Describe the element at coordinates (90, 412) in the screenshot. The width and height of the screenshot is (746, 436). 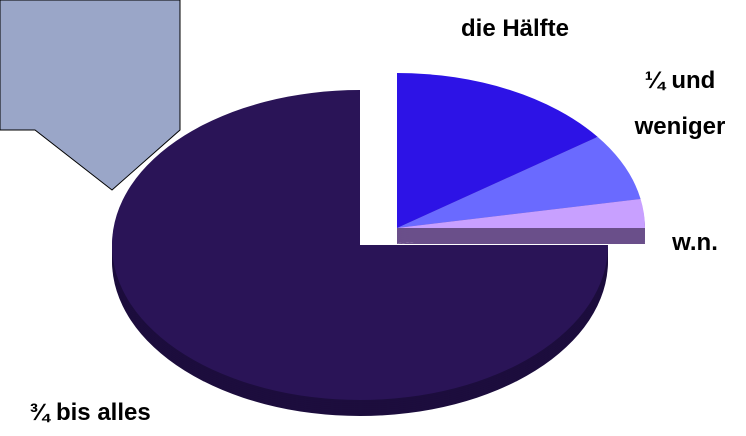
I see `slice-label: ¾ bis alles` at that location.